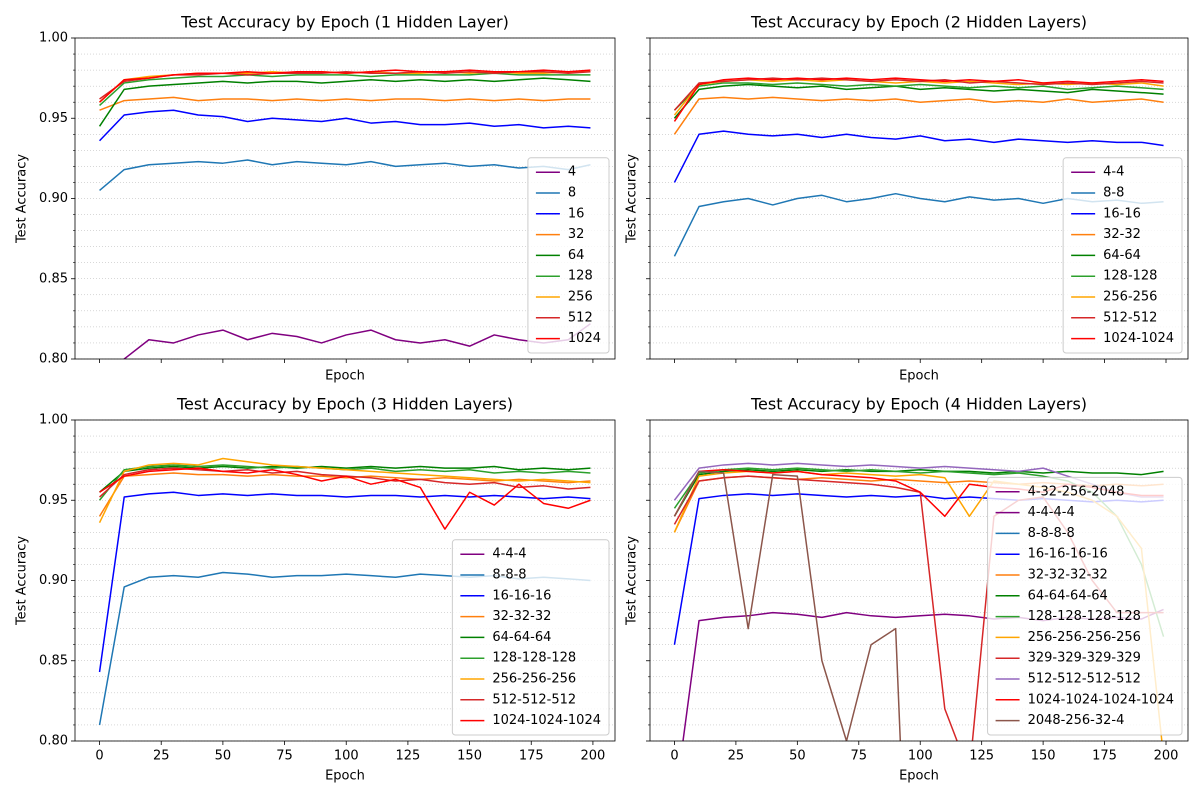  I want to click on legend-label: 1024-1024, so click(1138, 338).